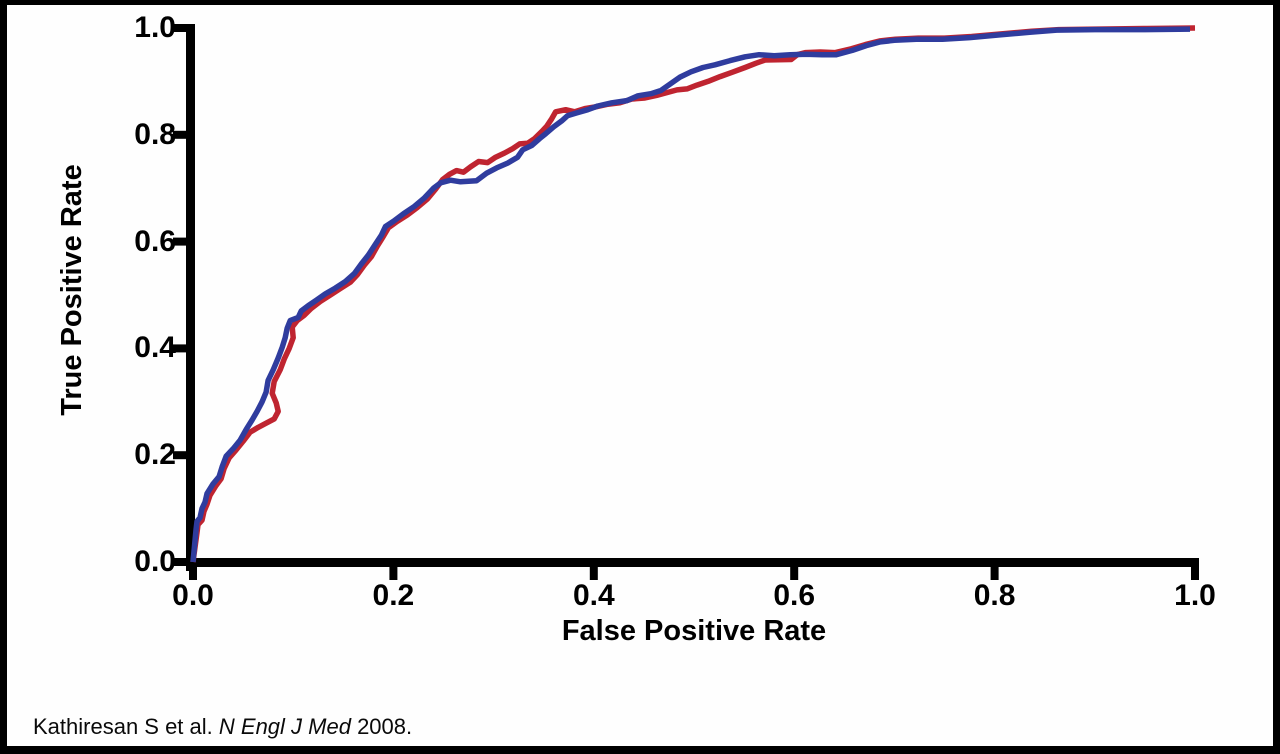 Image resolution: width=1280 pixels, height=754 pixels. I want to click on x-axis-spine, so click(692, 562).